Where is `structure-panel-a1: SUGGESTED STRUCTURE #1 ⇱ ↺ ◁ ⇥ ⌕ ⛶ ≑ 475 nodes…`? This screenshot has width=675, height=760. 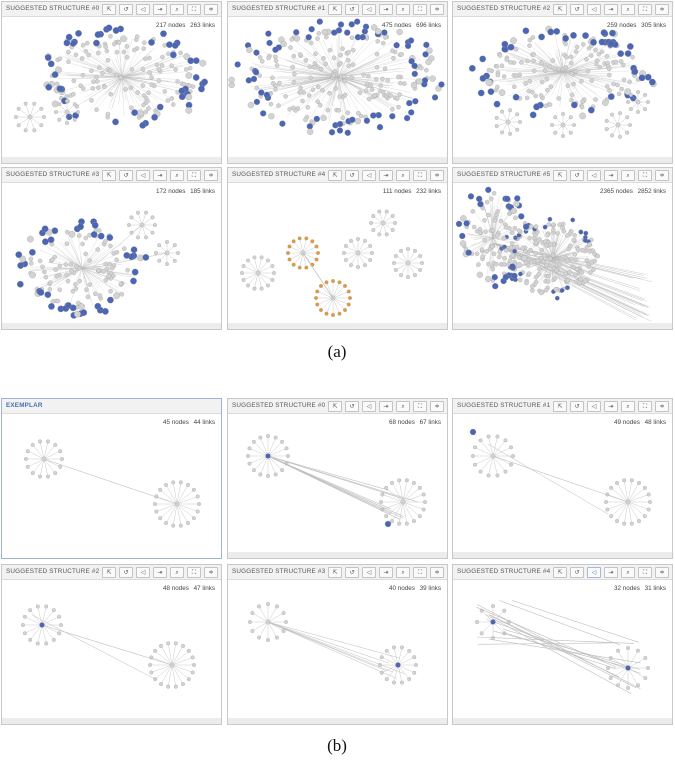
structure-panel-a1: SUGGESTED STRUCTURE #1 ⇱ ↺ ◁ ⇥ ⌕ ⛶ ≑ 475 nodes… is located at coordinates (337, 82).